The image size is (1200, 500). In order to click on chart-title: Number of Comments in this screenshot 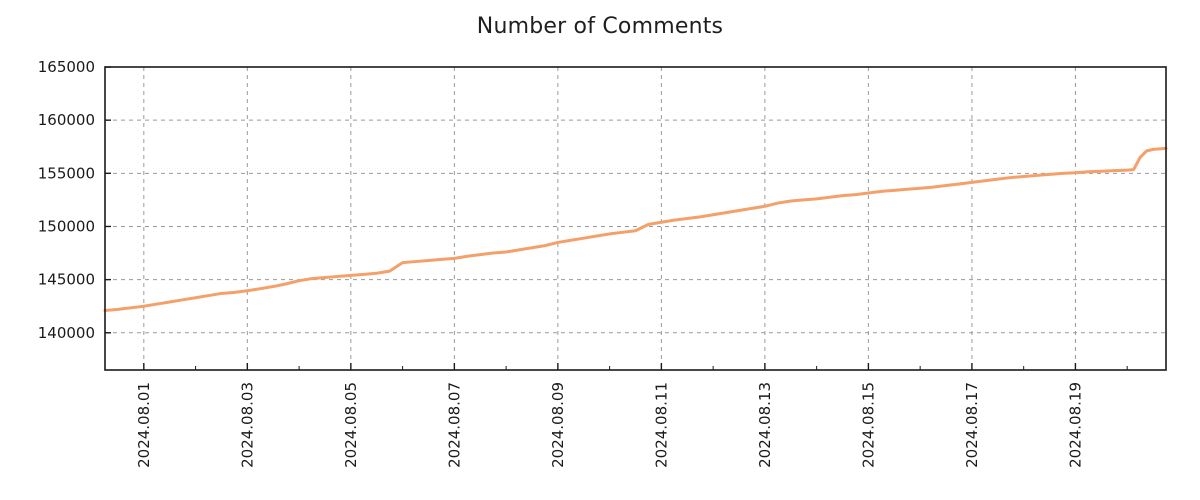, I will do `click(600, 26)`.